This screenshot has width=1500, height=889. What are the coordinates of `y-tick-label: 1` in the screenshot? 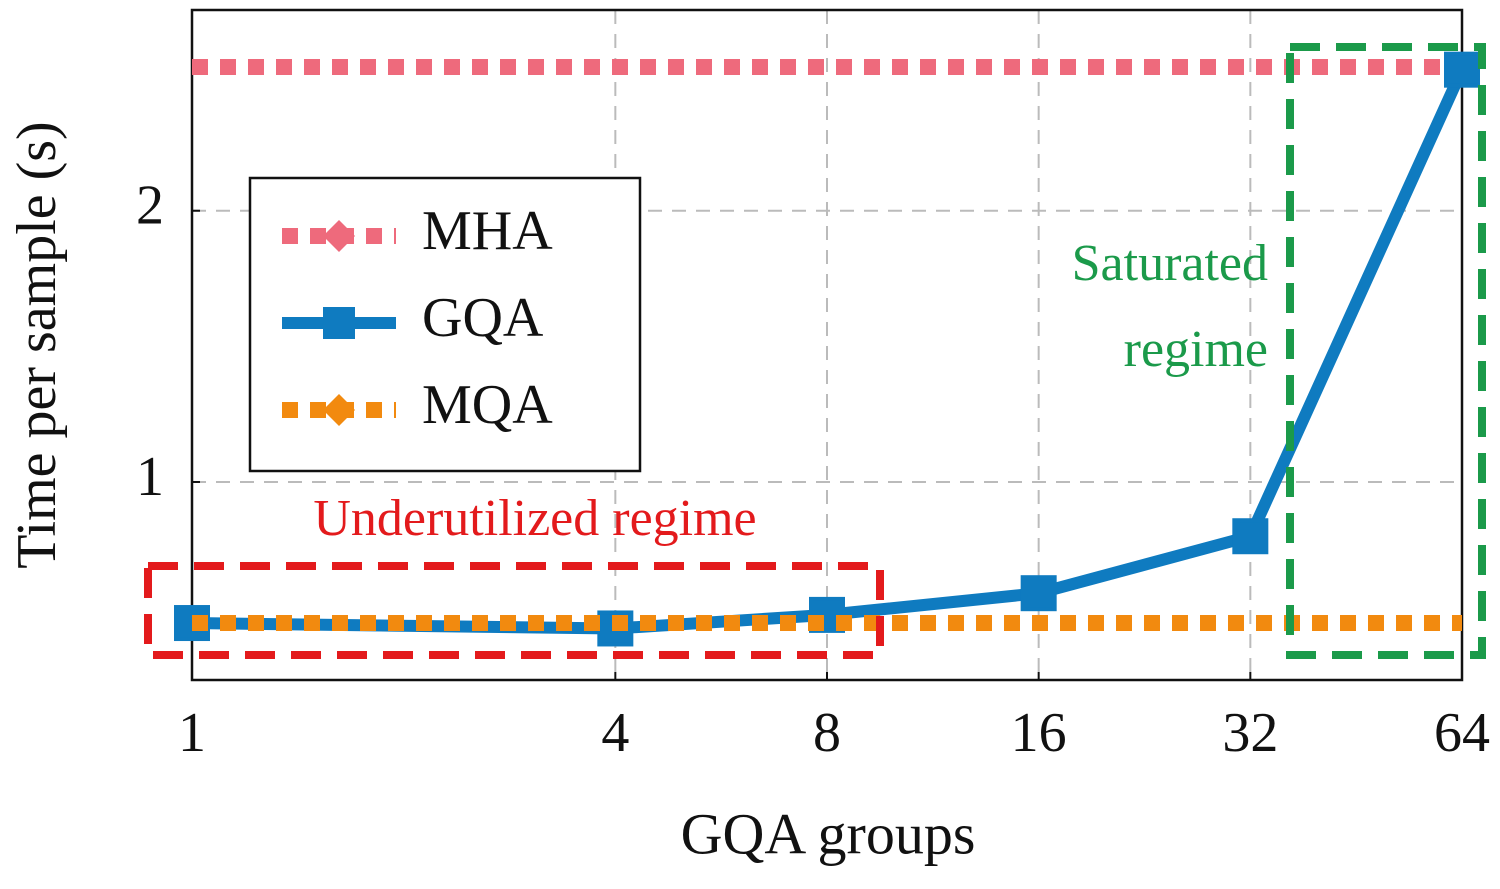 It's located at (150, 477).